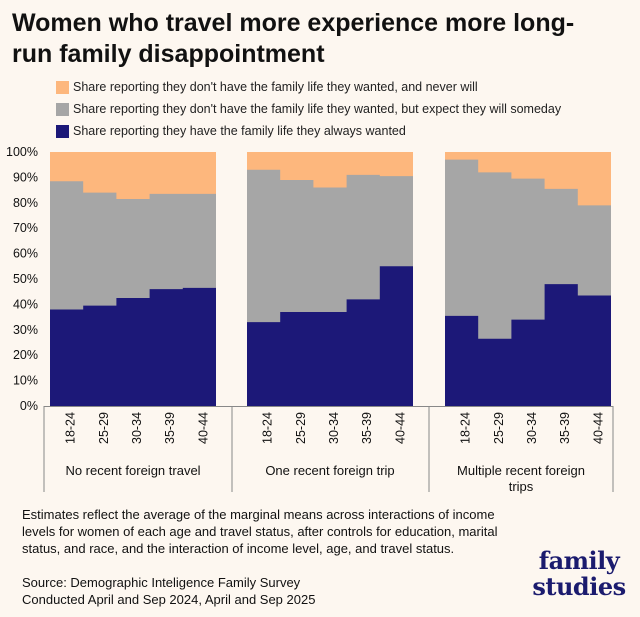  Describe the element at coordinates (329, 470) in the screenshot. I see `panel-label-2: One recent foreign trip` at that location.